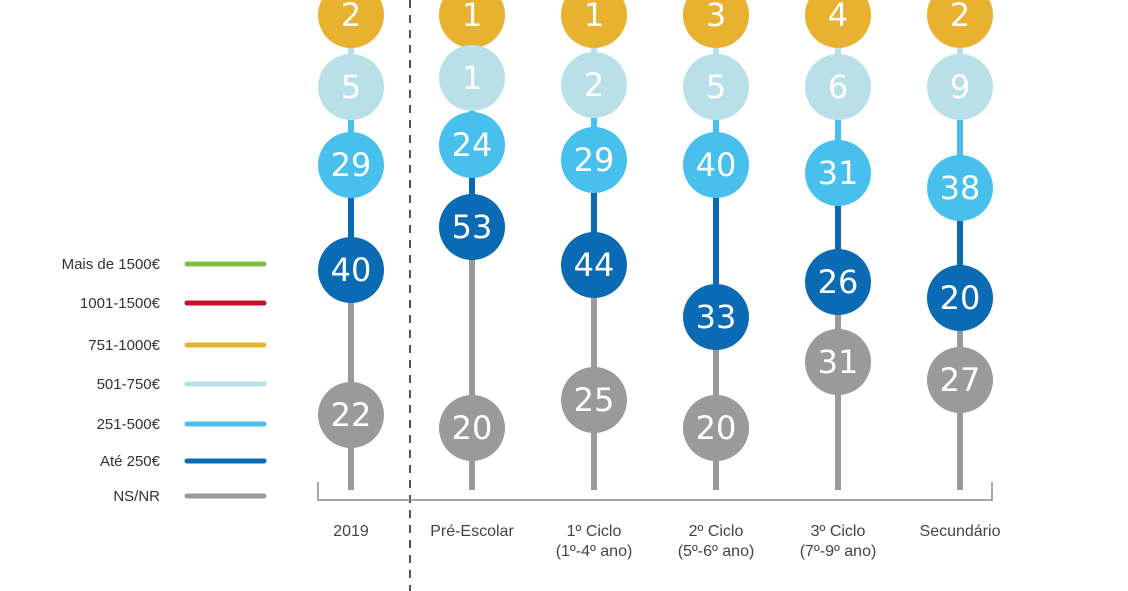 The height and width of the screenshot is (591, 1128). Describe the element at coordinates (130, 461) in the screenshot. I see `legend-label: Até 250€` at that location.